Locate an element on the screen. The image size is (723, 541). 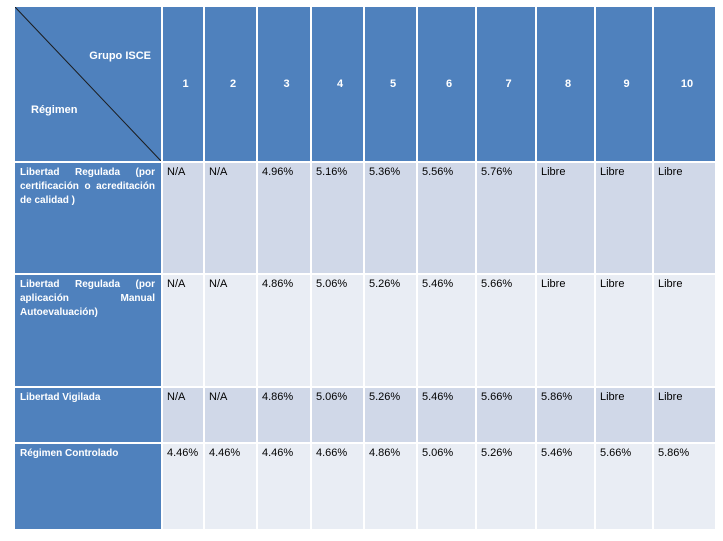
table-cell: 4.66% is located at coordinates (337, 486).